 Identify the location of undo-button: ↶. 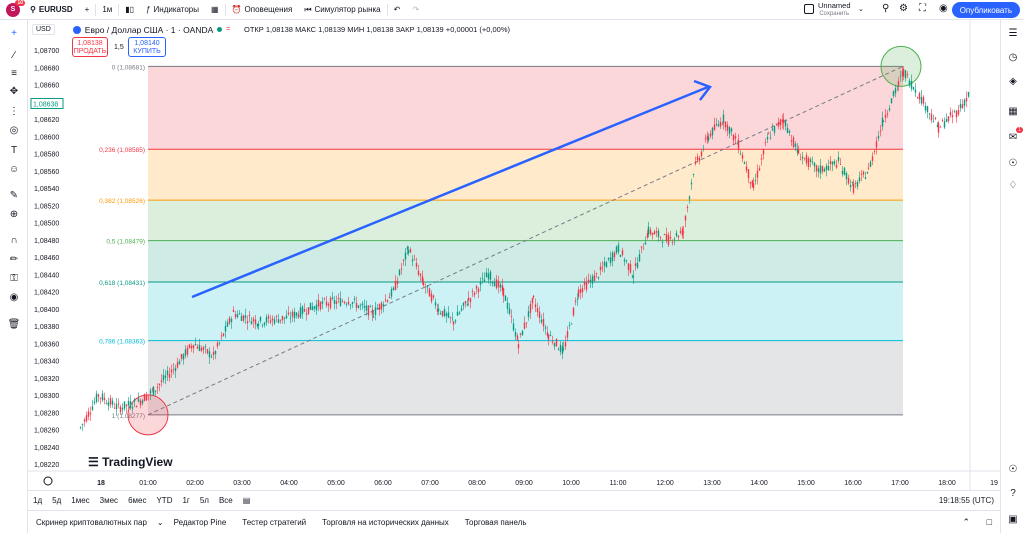
(397, 10).